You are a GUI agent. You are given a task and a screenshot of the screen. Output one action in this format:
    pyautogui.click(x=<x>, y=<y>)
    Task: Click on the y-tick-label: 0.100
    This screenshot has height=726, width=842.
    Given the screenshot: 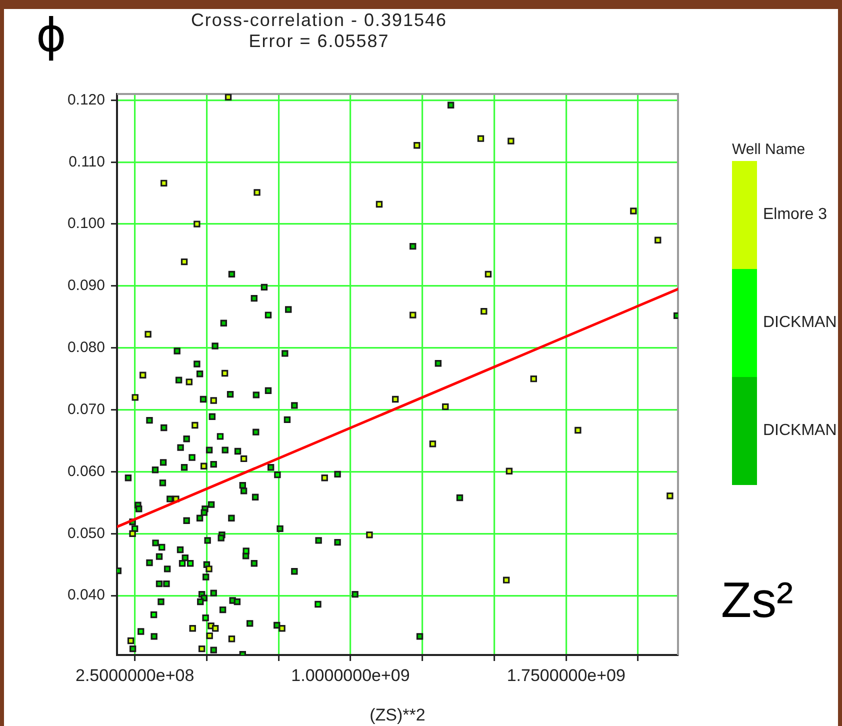 What is the action you would take?
    pyautogui.click(x=86, y=223)
    